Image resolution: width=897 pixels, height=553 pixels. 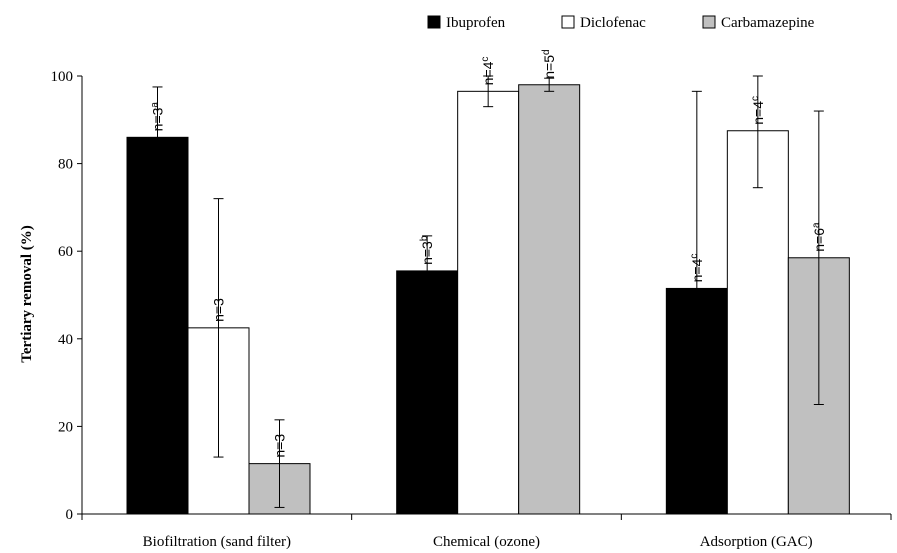 I want to click on legend-swatch-ibuprofen, so click(x=434, y=22).